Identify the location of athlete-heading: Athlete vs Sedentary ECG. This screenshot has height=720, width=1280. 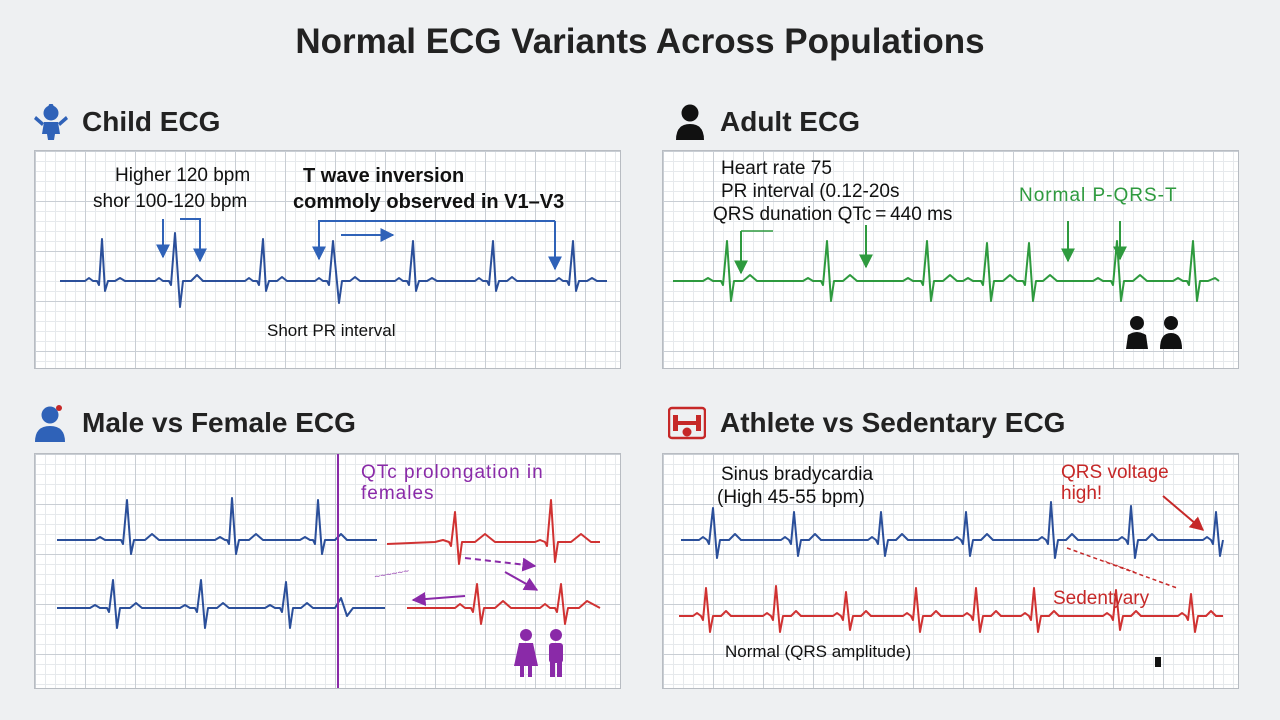
(866, 423).